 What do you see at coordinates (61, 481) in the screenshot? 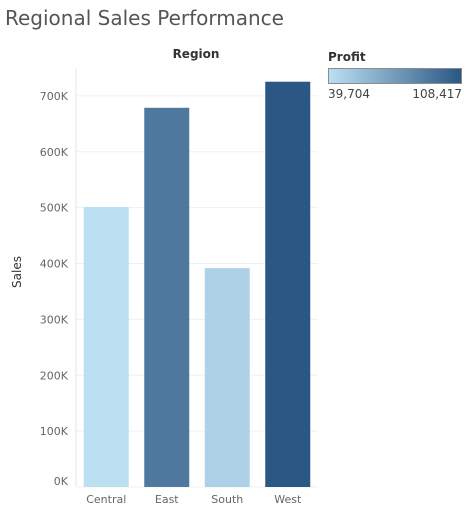
I see `y-tick-label: 0K` at bounding box center [61, 481].